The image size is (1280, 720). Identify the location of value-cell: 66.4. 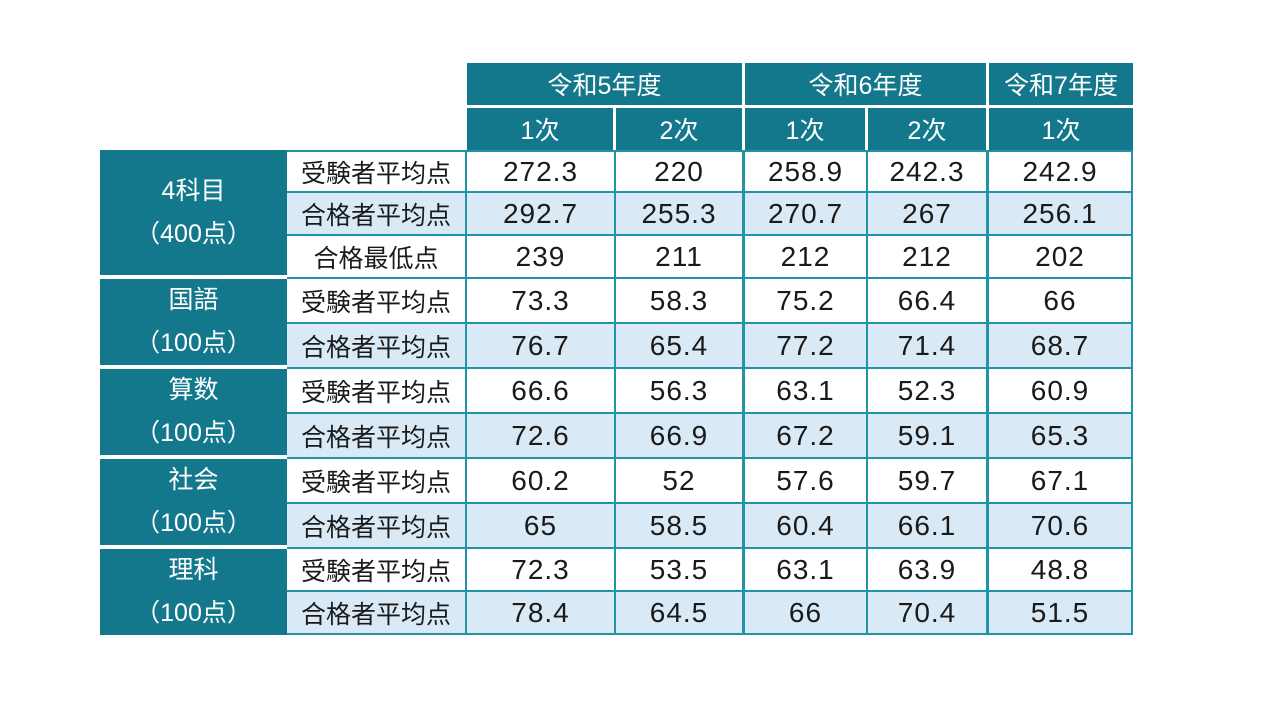
(928, 301).